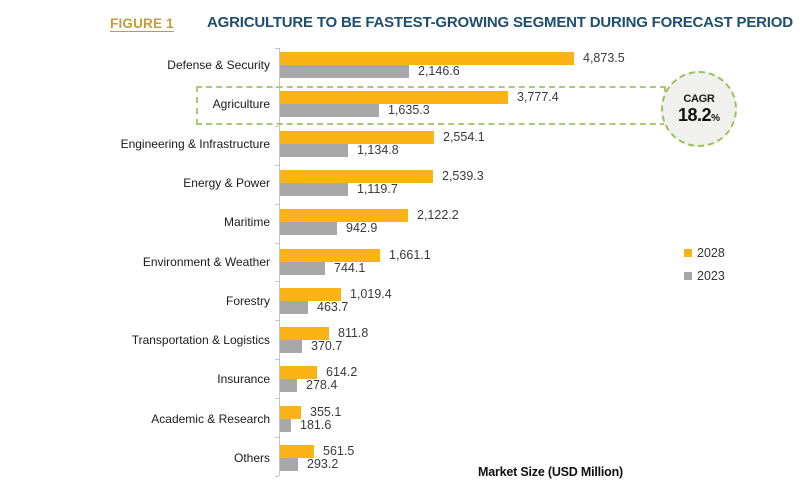 Image resolution: width=800 pixels, height=495 pixels. What do you see at coordinates (439, 71) in the screenshot?
I see `value-label-2023: 2,146.6` at bounding box center [439, 71].